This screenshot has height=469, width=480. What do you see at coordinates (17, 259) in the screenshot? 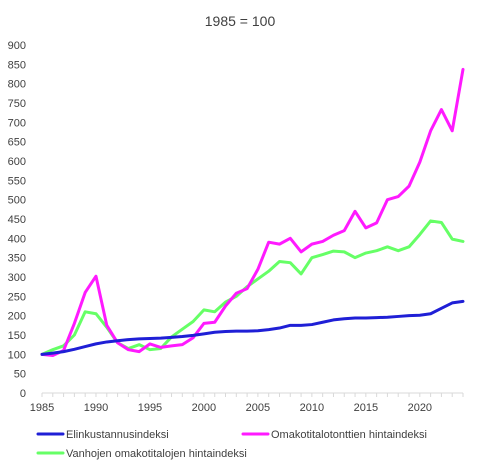
I see `y-tick-label: 350` at bounding box center [17, 259].